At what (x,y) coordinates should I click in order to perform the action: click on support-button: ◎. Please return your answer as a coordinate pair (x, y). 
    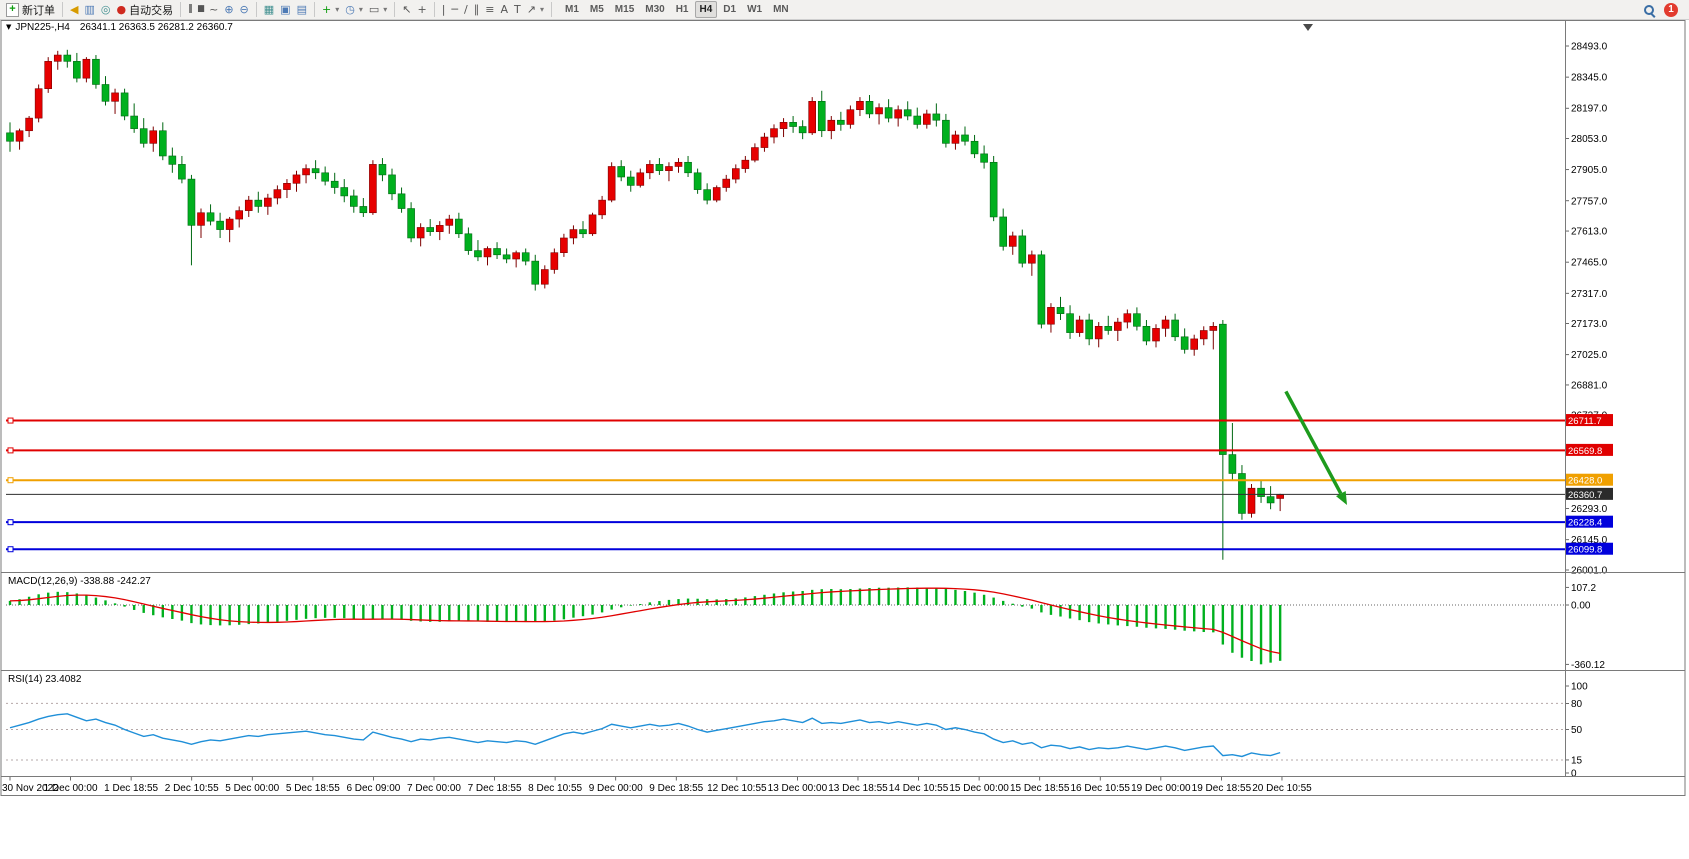
    Looking at the image, I should click on (106, 10).